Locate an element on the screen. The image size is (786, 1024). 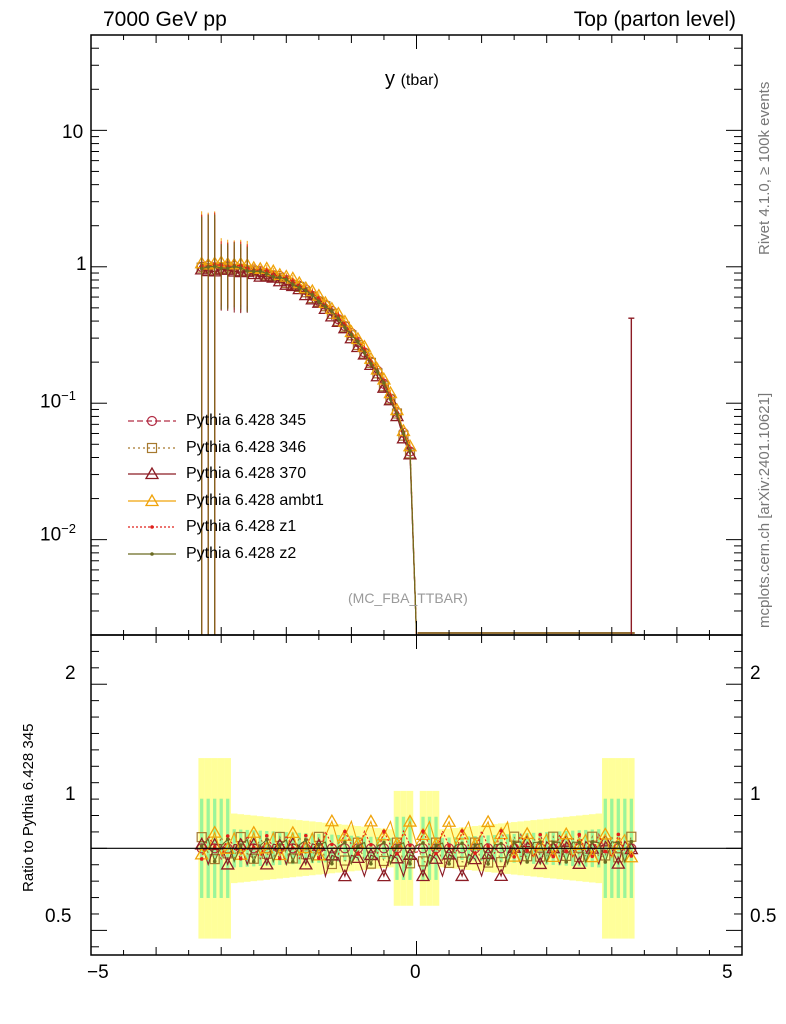
ratio-series is located at coordinates (416, 847).